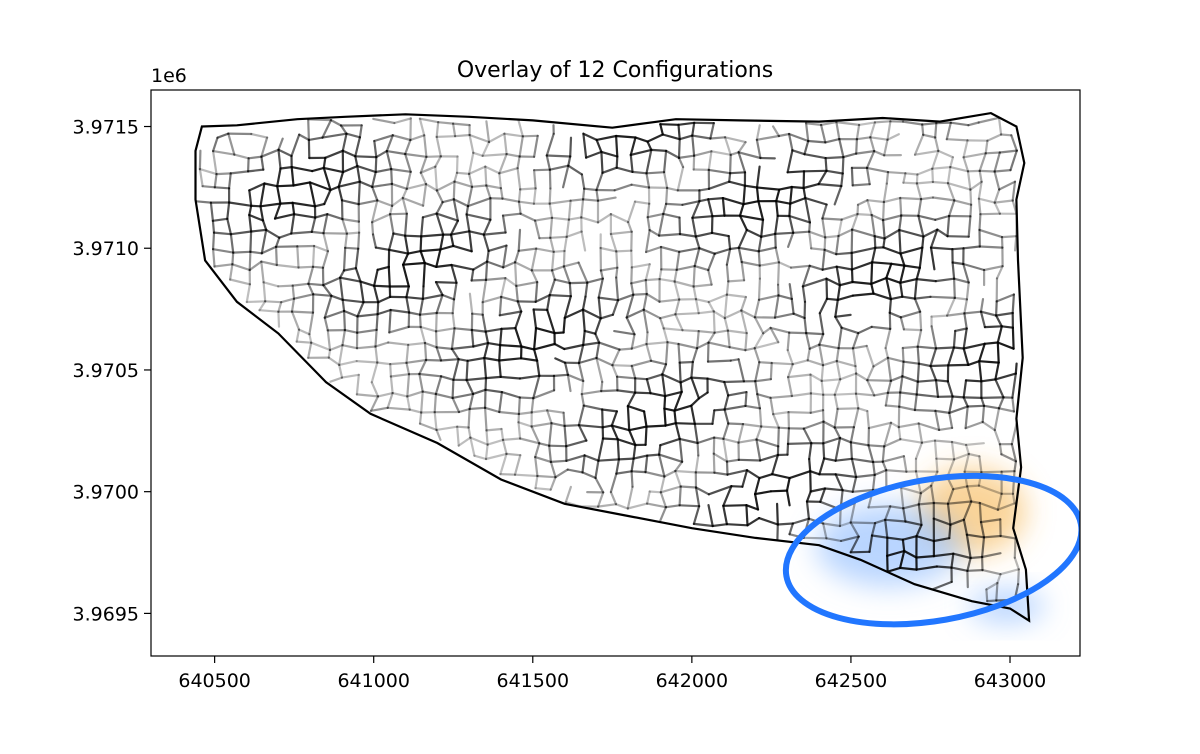 Image resolution: width=1200 pixels, height=754 pixels. I want to click on x-tick-label: 640500, so click(214, 681).